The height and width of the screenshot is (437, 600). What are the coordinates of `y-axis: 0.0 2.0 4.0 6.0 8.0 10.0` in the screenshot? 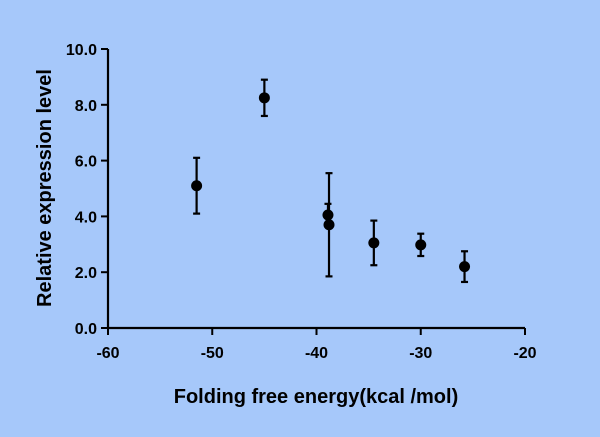 It's located at (88, 190).